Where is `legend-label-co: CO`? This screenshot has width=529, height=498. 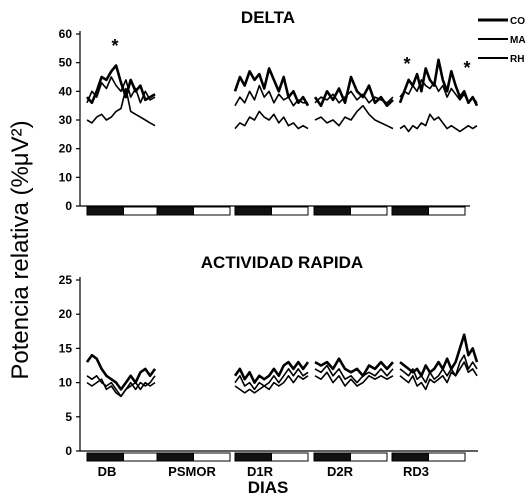
legend-label-co: CO is located at coordinates (517, 21).